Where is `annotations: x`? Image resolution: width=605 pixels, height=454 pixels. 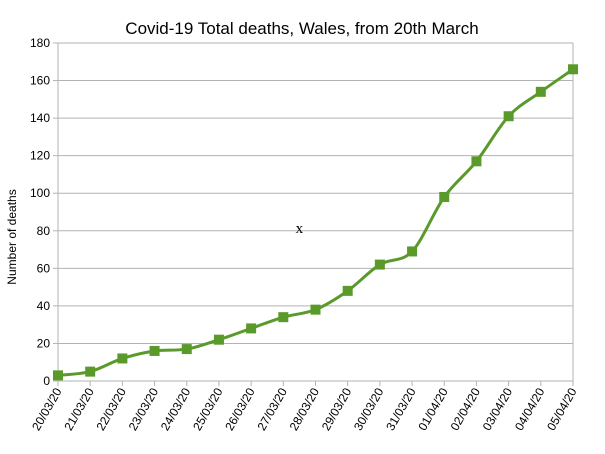
annotations: x is located at coordinates (300, 229).